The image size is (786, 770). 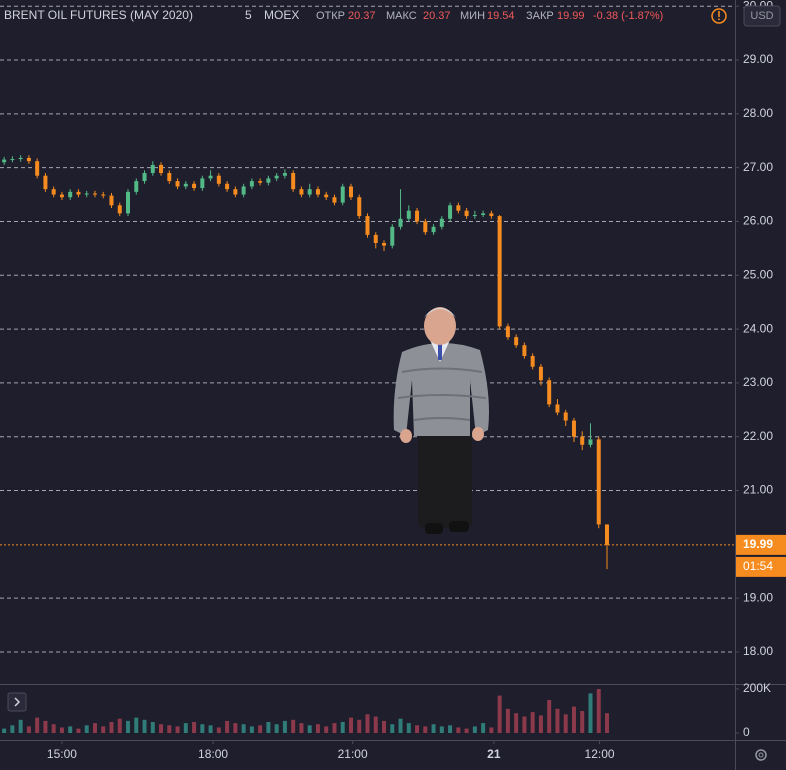 I want to click on alert-icon, so click(x=719, y=16).